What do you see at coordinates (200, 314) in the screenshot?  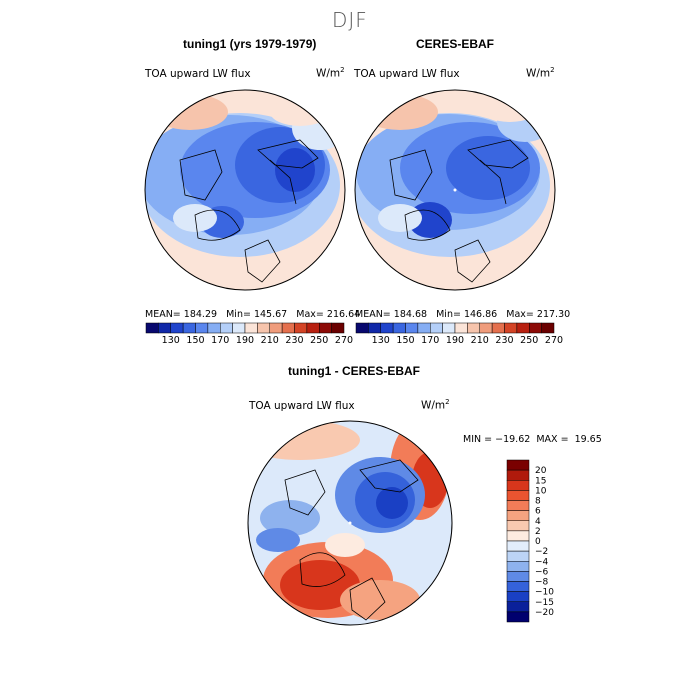 I see `mean-value: 184.29` at bounding box center [200, 314].